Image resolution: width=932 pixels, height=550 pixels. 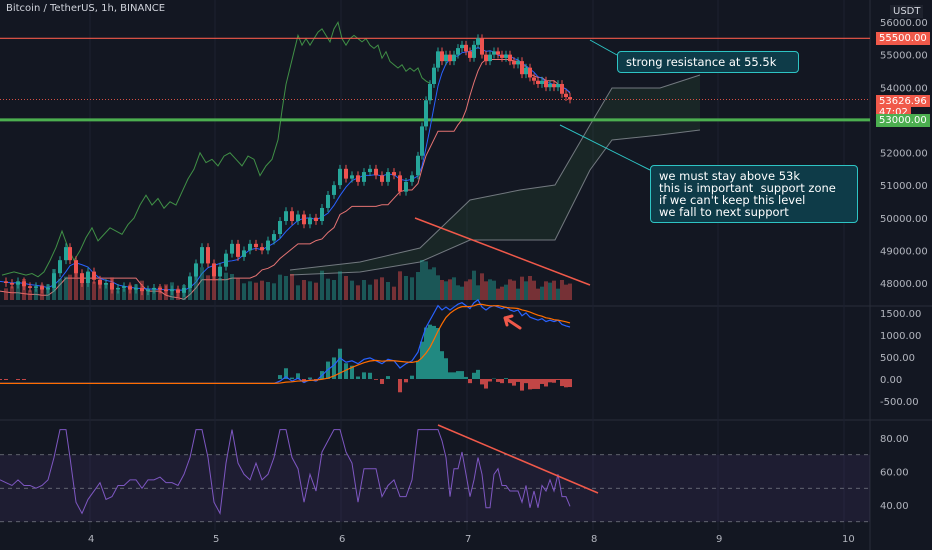 What do you see at coordinates (605, 147) in the screenshot?
I see `support-pointer` at bounding box center [605, 147].